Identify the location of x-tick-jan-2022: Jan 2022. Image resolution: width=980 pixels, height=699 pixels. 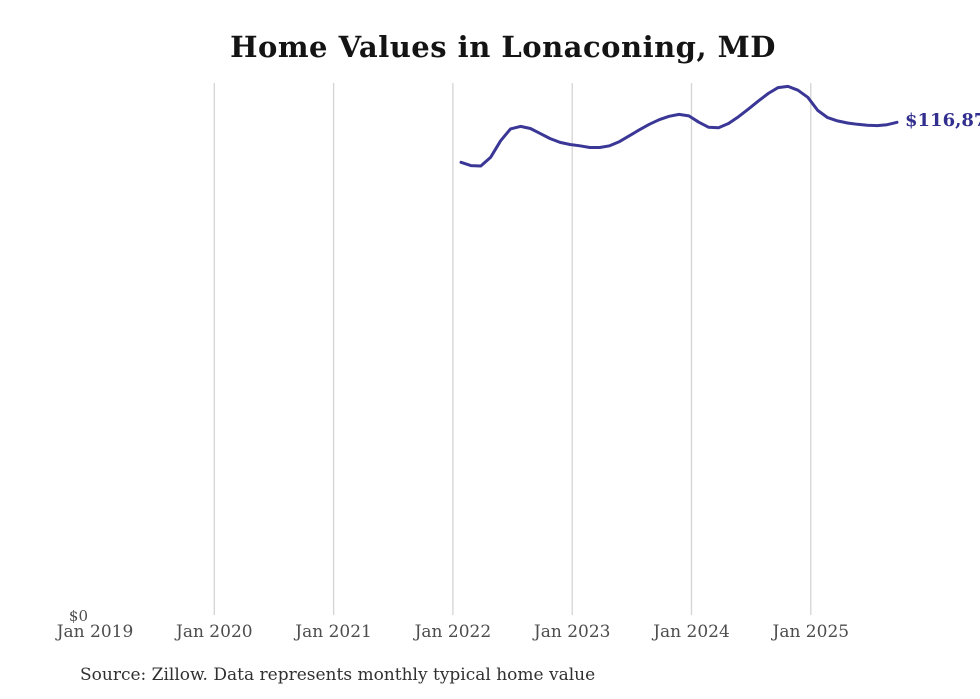
(453, 632).